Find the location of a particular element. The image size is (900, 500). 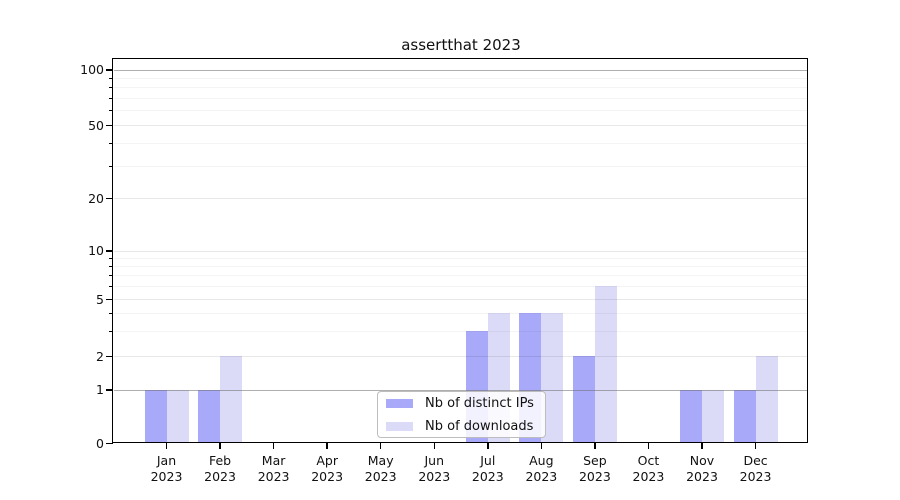

y-tick-label-20: 20 is located at coordinates (96, 198).